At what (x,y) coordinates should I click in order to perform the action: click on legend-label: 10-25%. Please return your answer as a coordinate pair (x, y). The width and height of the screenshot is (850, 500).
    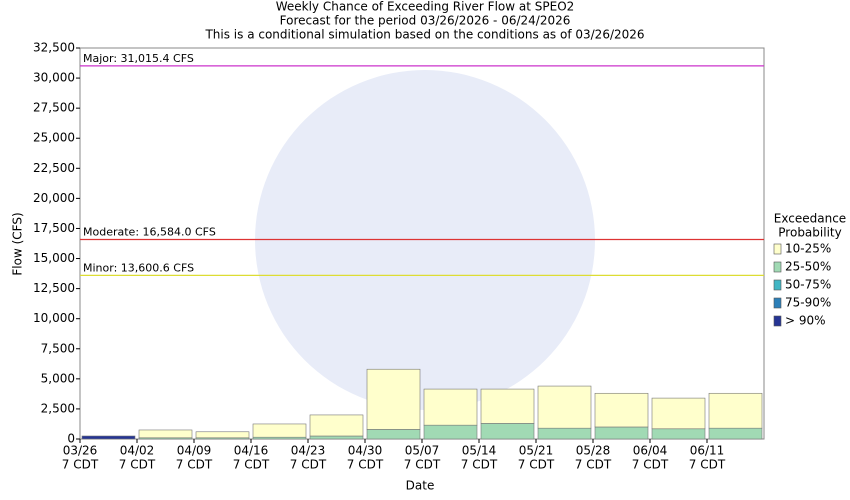
    Looking at the image, I should click on (808, 249).